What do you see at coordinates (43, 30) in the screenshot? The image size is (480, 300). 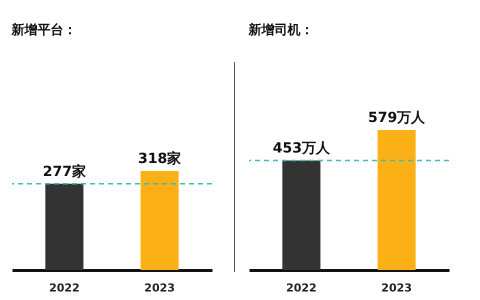 I see `chart-title: 新增平台：` at bounding box center [43, 30].